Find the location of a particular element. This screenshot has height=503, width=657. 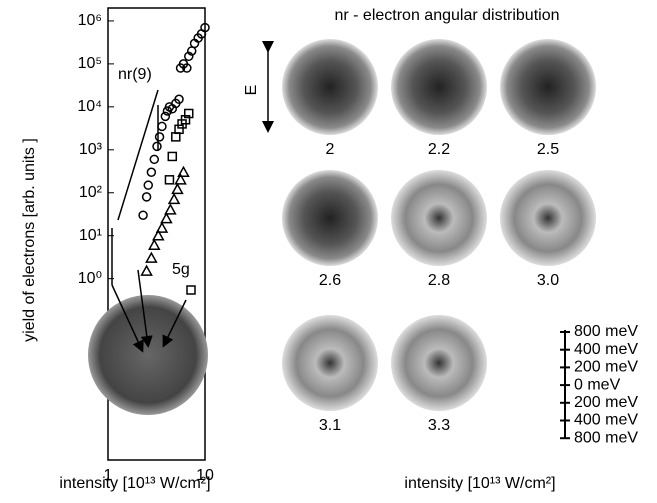

panel-title: nr - electron angular distribution is located at coordinates (446, 15).